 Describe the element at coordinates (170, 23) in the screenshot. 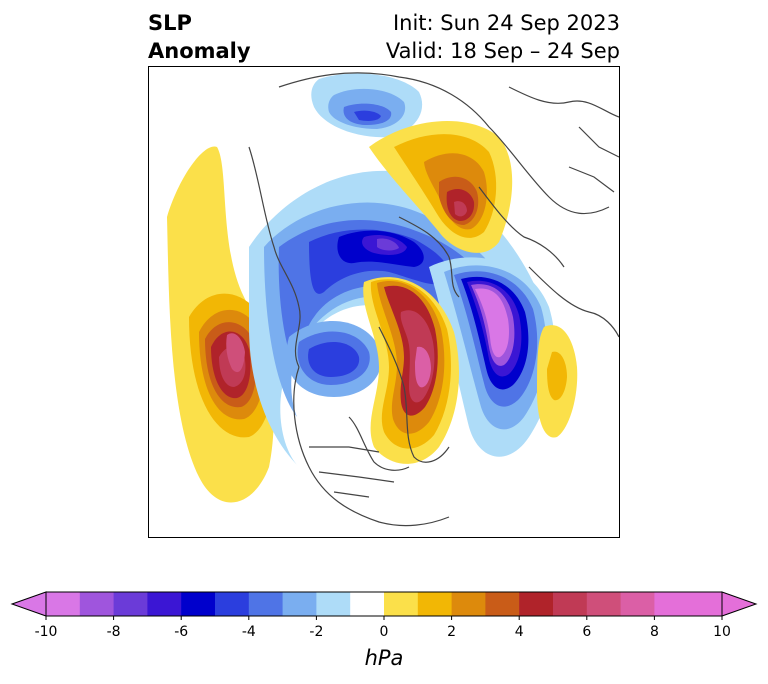

I see `variable-label: SLP` at that location.